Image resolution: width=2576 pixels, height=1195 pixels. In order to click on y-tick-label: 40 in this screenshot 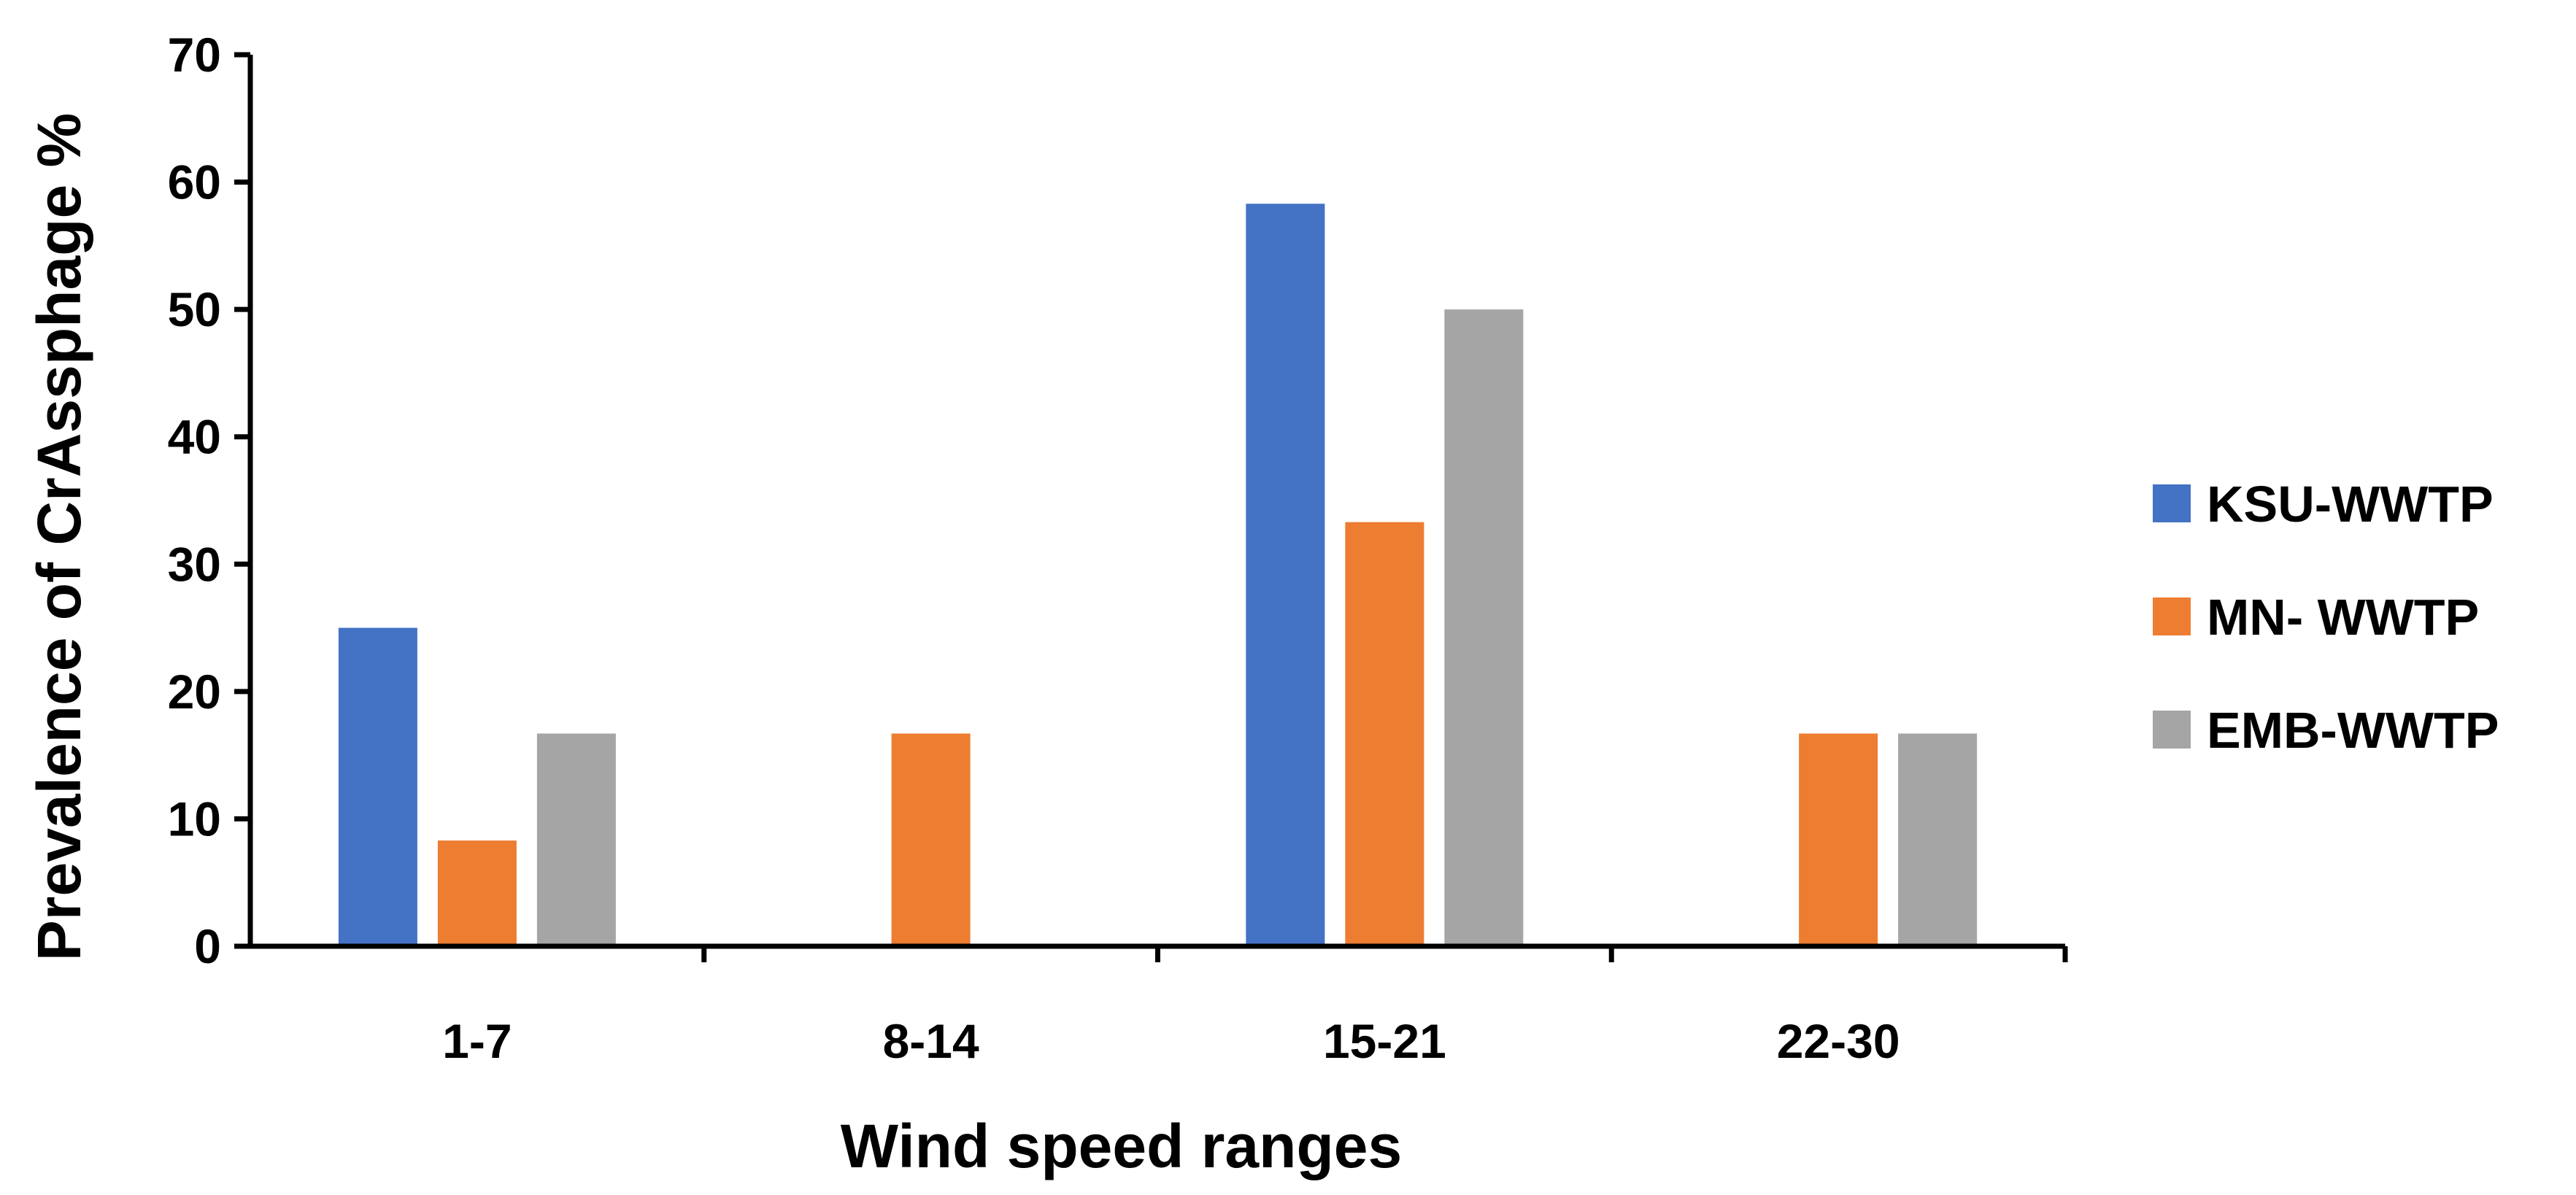, I will do `click(195, 437)`.